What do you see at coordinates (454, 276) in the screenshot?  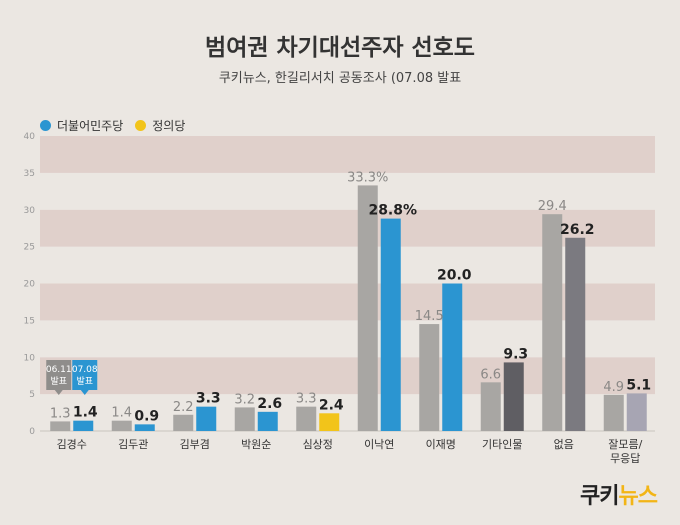 I see `data-label-jul: 20.0` at bounding box center [454, 276].